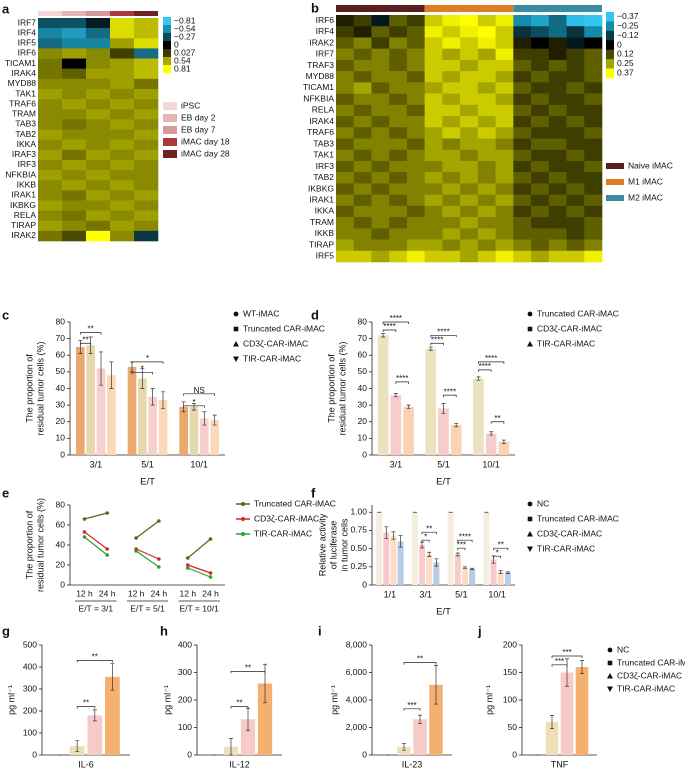  I want to click on x-tick-label: IL-6, so click(86, 764).